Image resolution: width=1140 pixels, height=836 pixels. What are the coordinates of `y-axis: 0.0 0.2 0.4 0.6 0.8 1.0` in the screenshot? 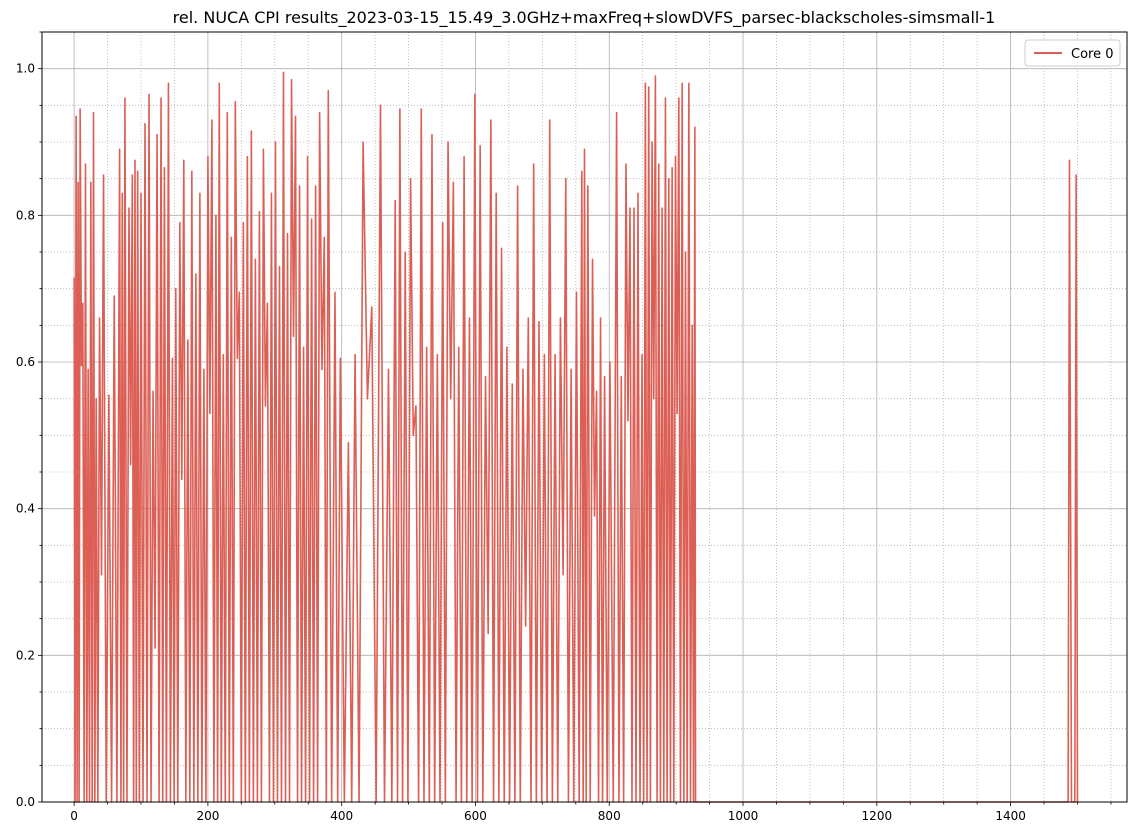 It's located at (29, 420).